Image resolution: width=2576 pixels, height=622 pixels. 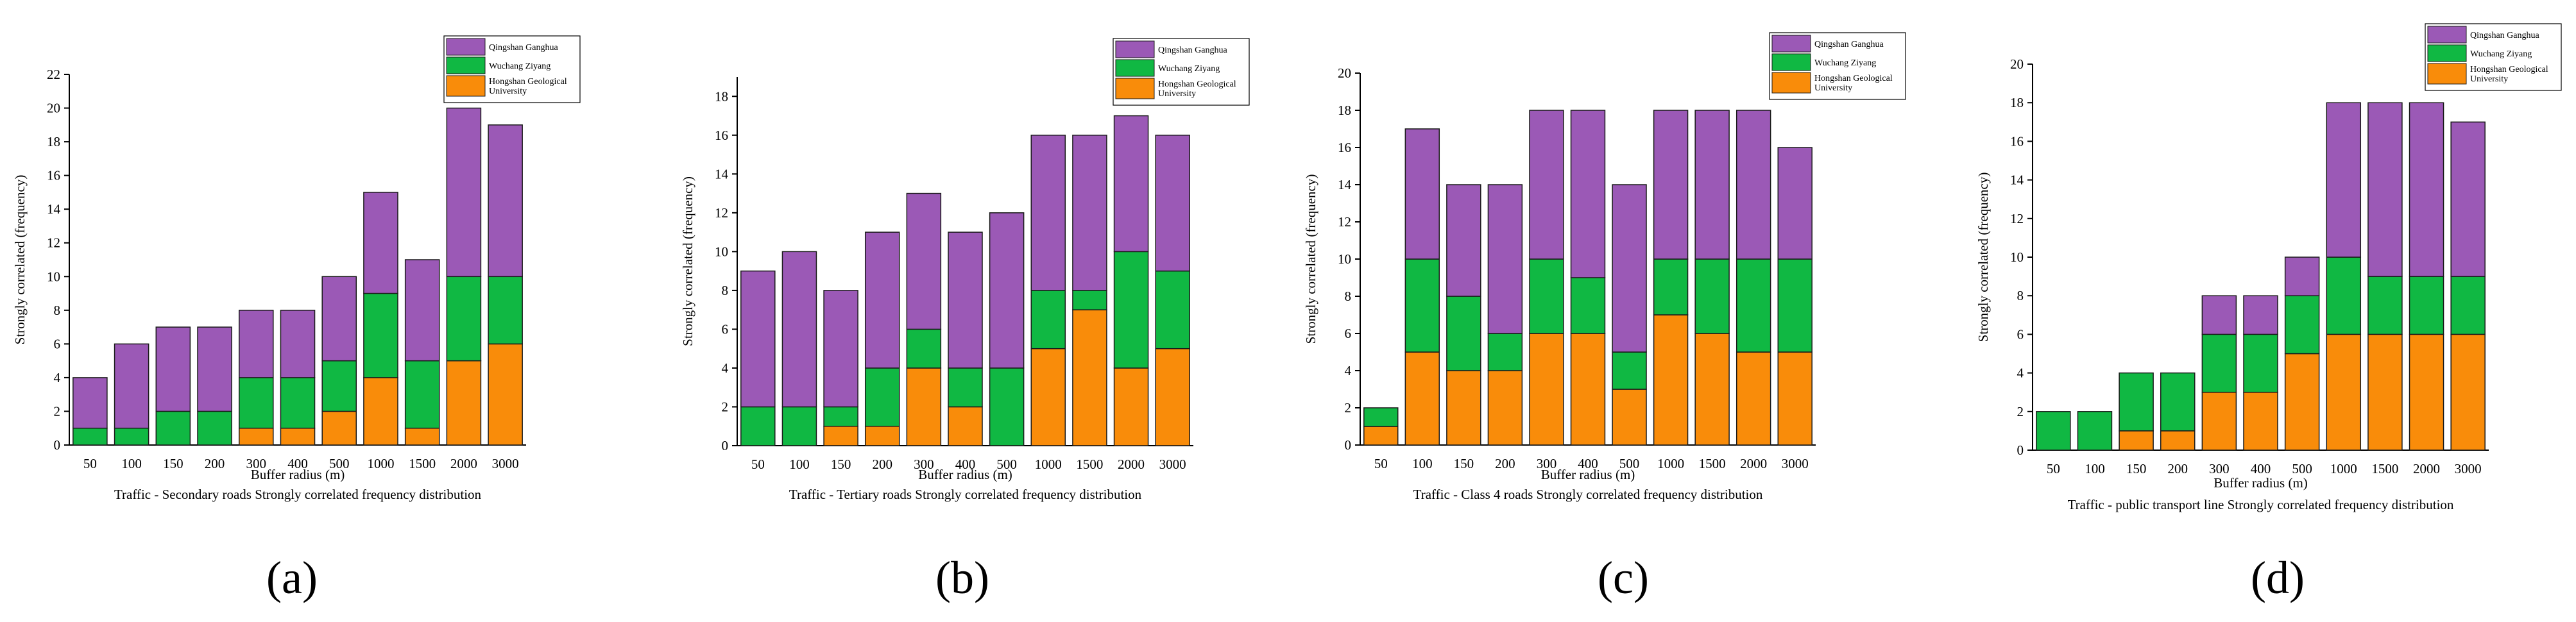 I want to click on y-tick-label: 4, so click(x=1348, y=370).